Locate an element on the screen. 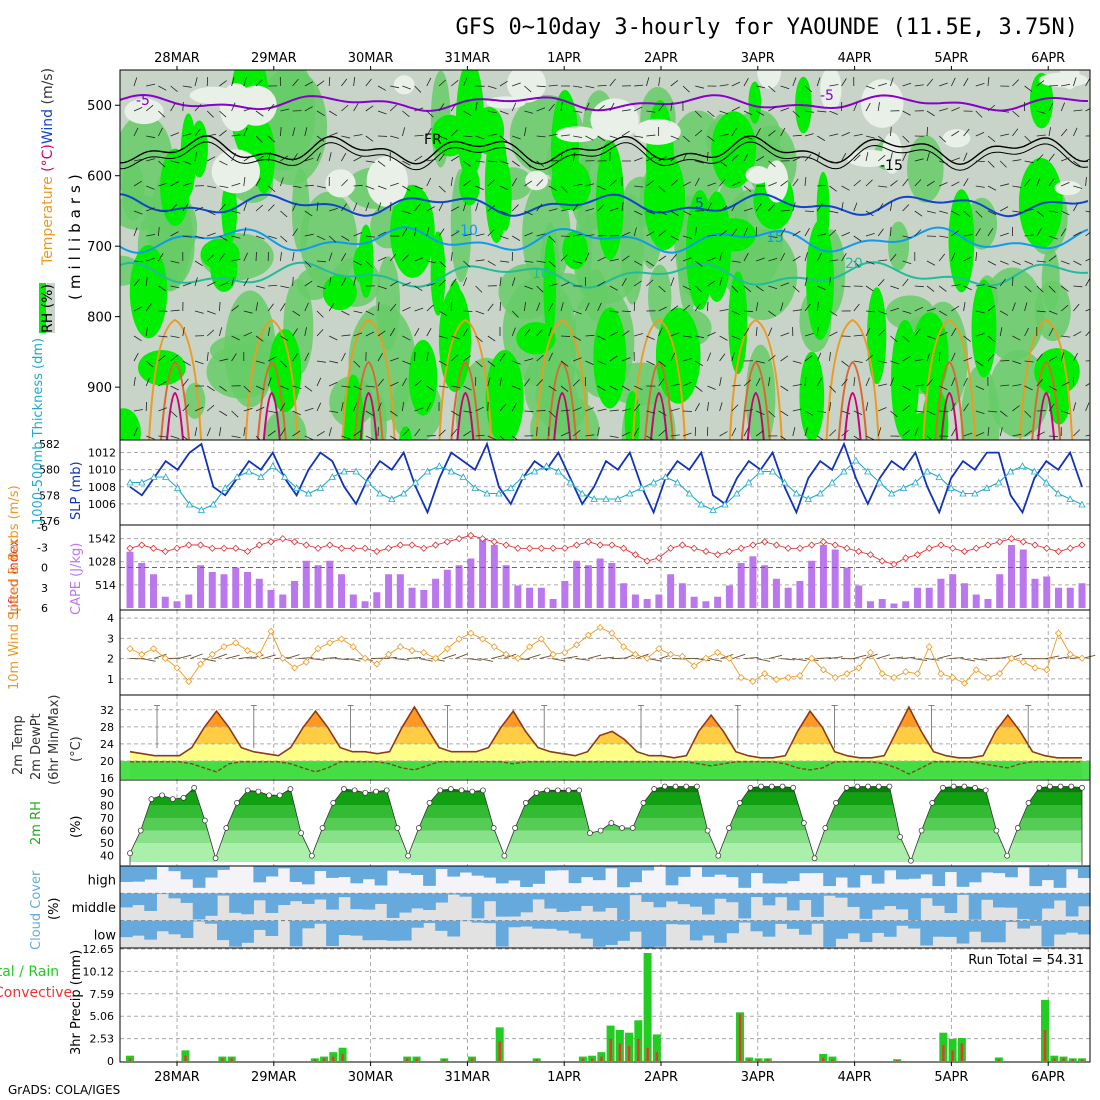  isotherm-25-lobe is located at coordinates (755, 400).